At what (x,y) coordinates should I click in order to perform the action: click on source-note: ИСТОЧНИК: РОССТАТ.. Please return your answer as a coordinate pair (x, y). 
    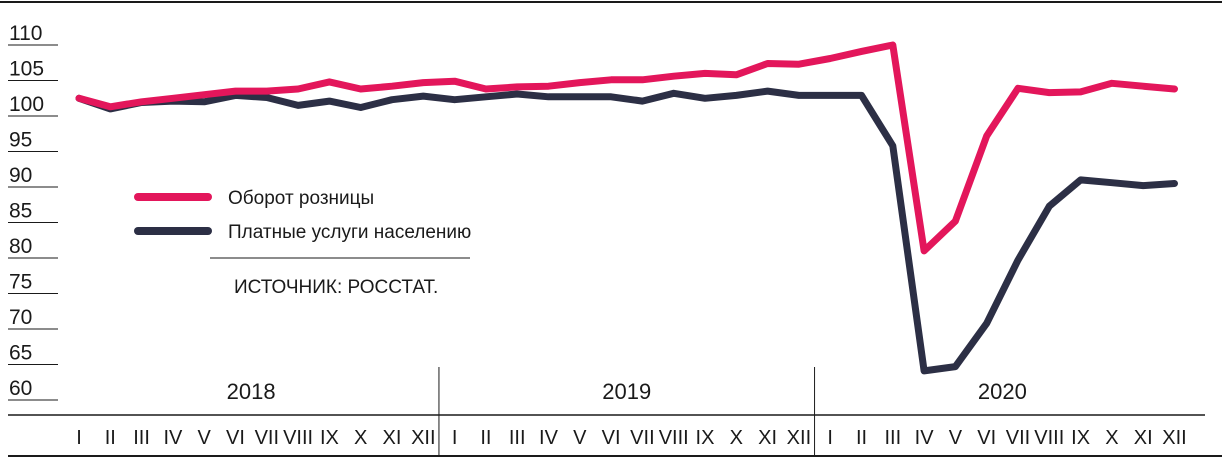
    Looking at the image, I should click on (336, 287).